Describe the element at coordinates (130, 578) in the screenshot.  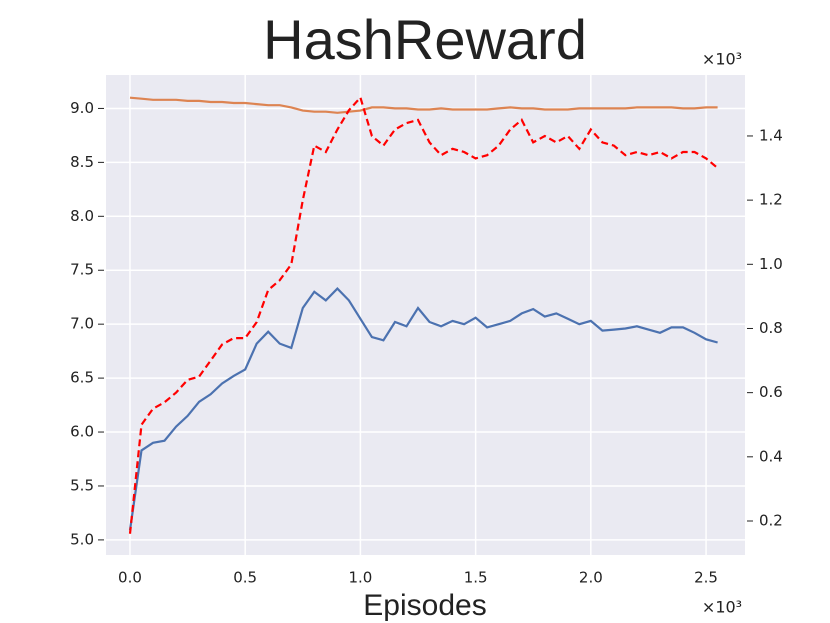
I see `x-tick-label: 0.0` at that location.